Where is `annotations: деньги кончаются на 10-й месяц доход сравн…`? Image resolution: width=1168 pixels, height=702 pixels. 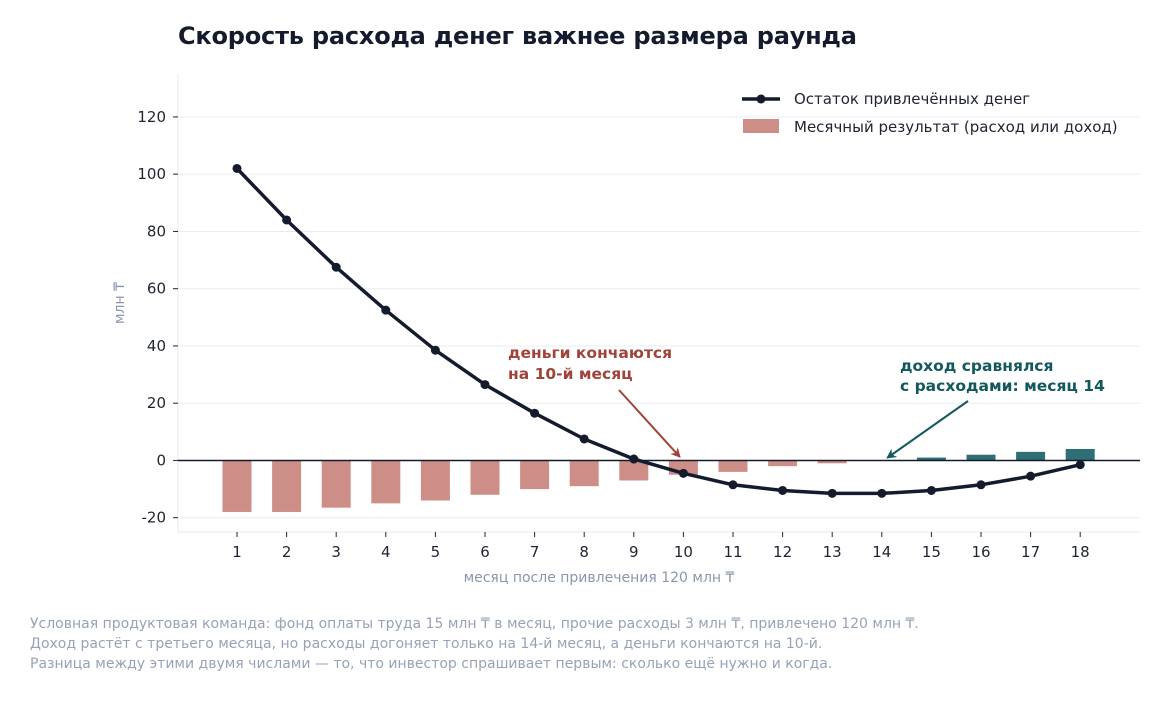 annotations: деньги кончаются на 10-й месяц доход сравн… is located at coordinates (806, 401).